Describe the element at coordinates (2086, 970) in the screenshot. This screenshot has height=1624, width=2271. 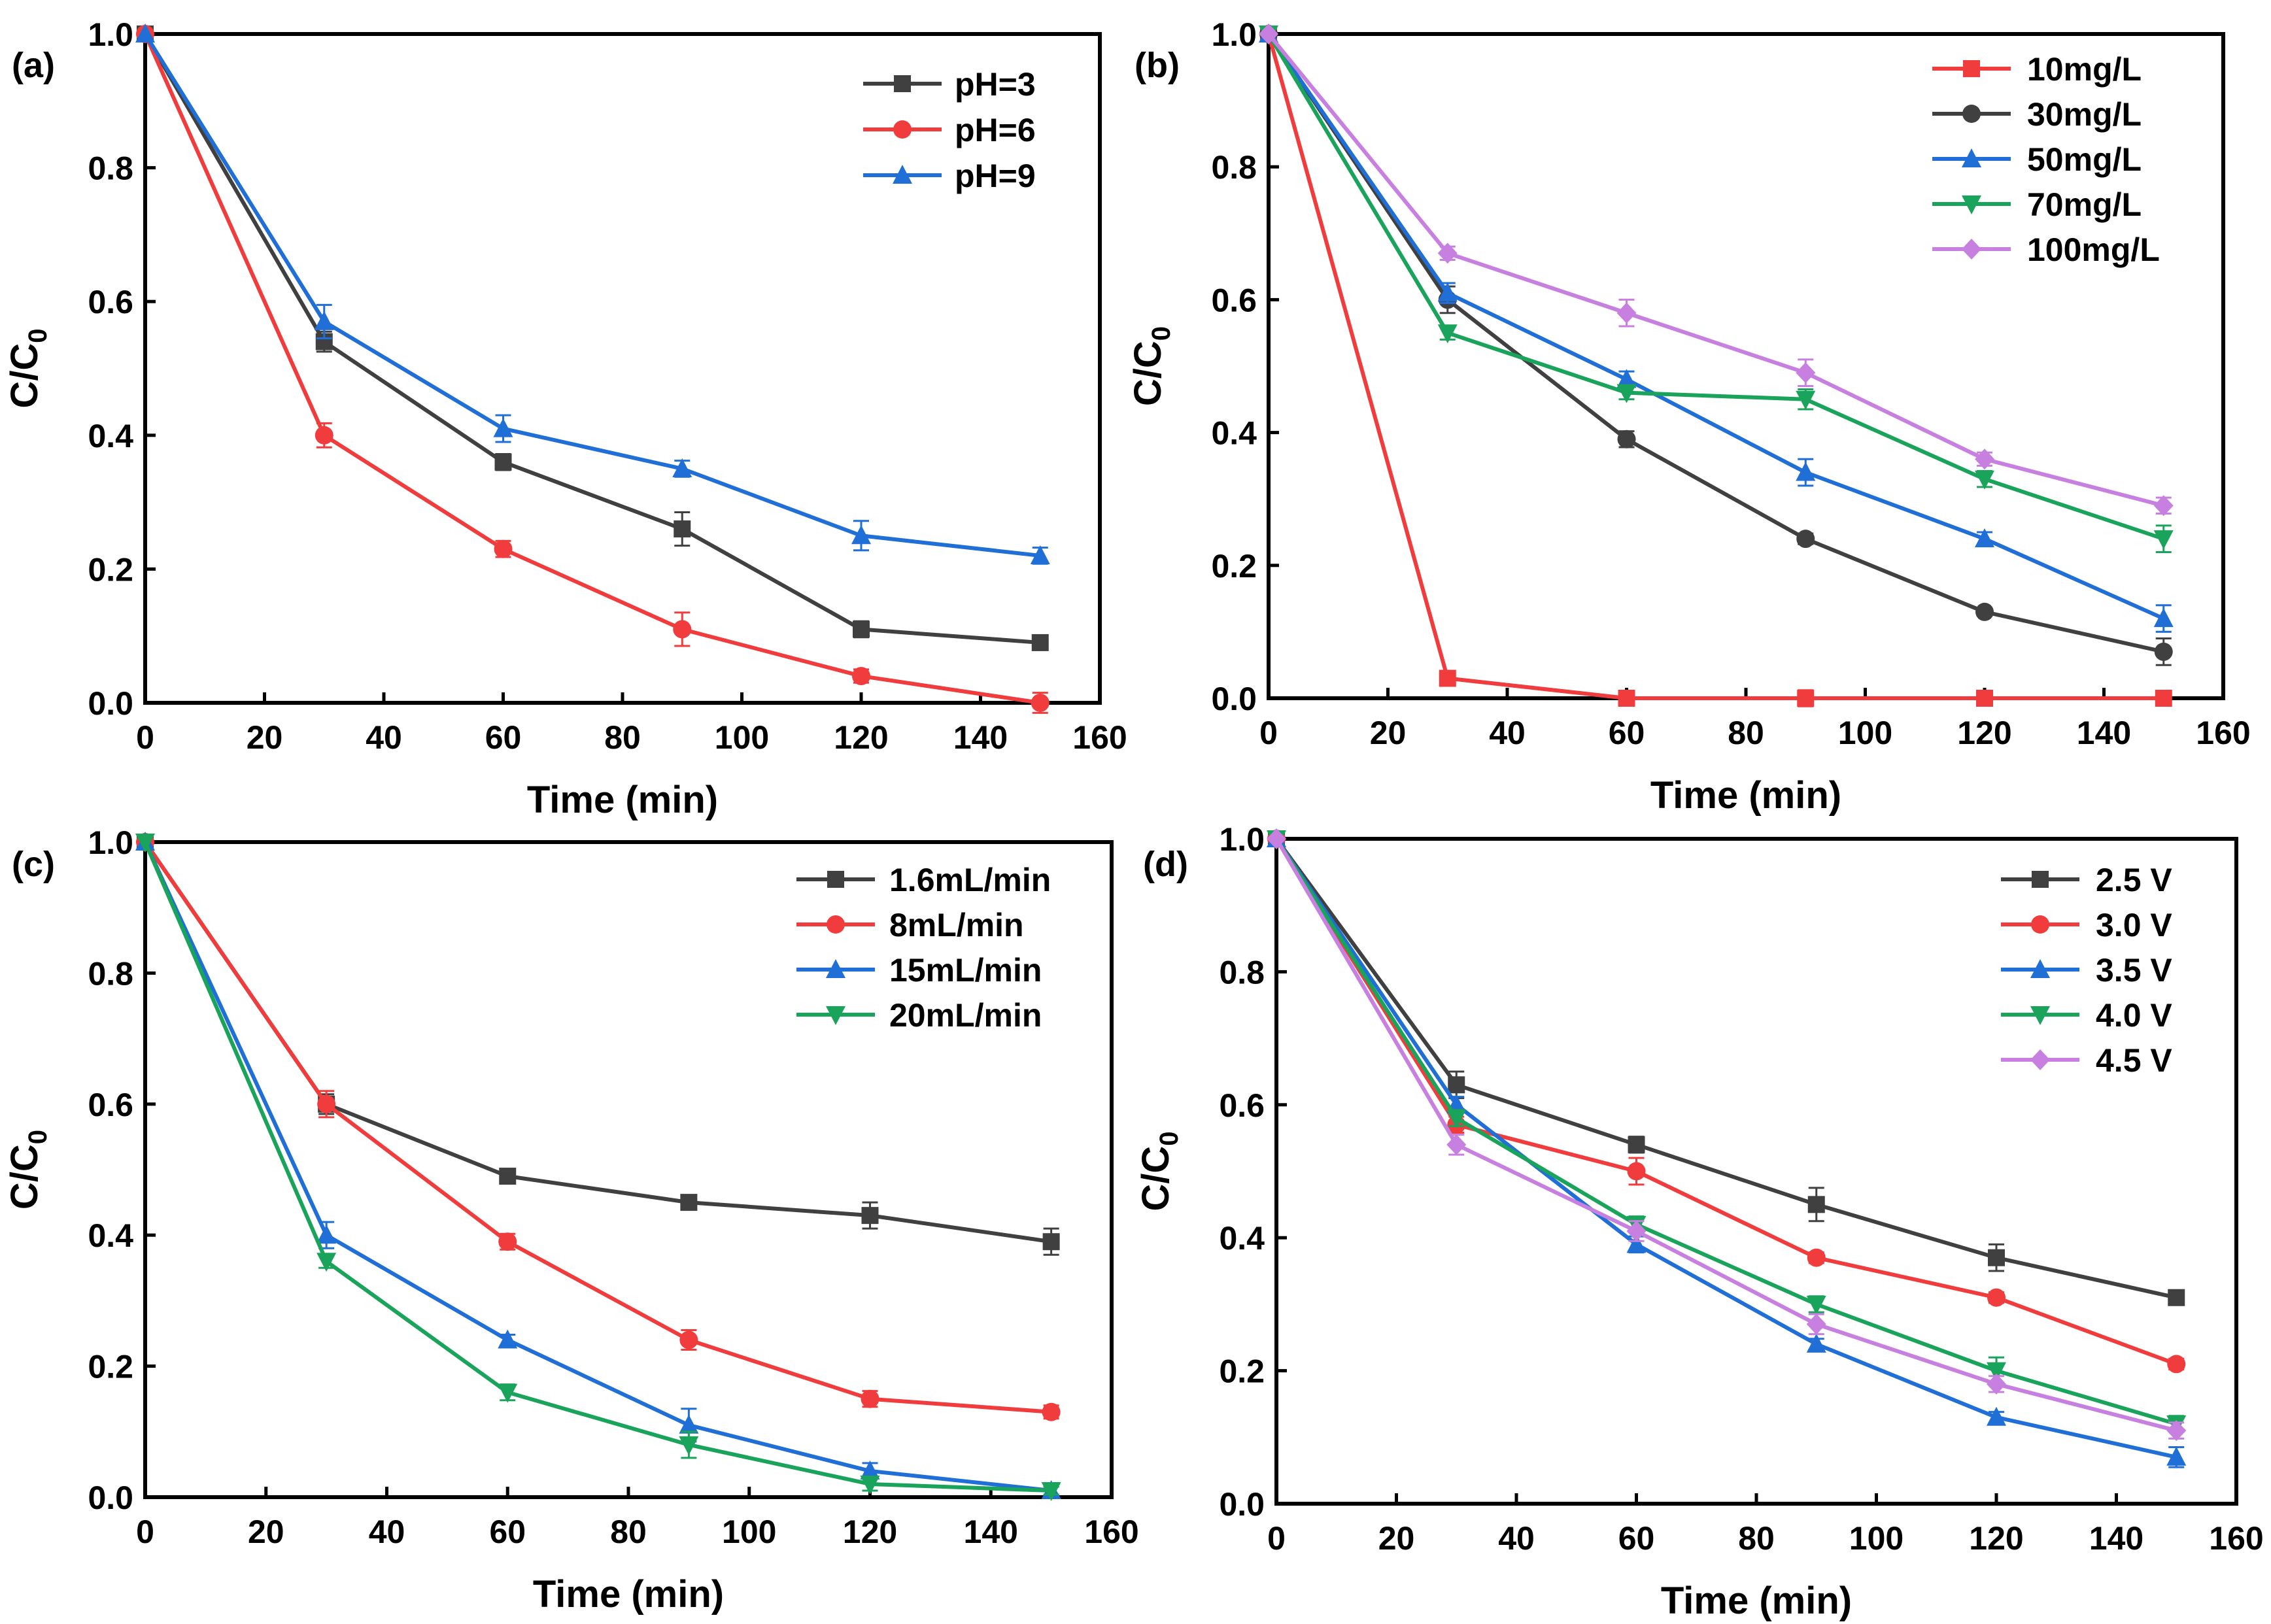
I see `legend-entry: 3.5 V` at that location.